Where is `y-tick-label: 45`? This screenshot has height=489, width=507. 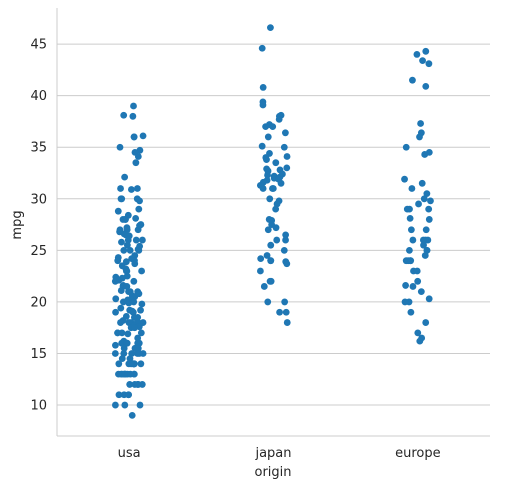
y-tick-label: 45 is located at coordinates (38, 45).